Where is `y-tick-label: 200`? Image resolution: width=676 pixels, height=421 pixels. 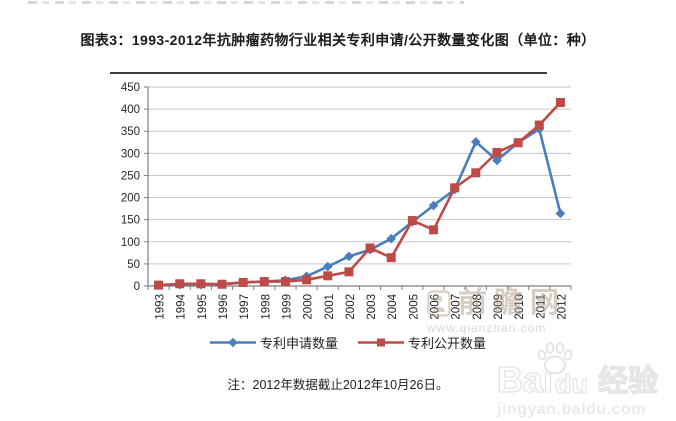
y-tick-label: 200 is located at coordinates (130, 199).